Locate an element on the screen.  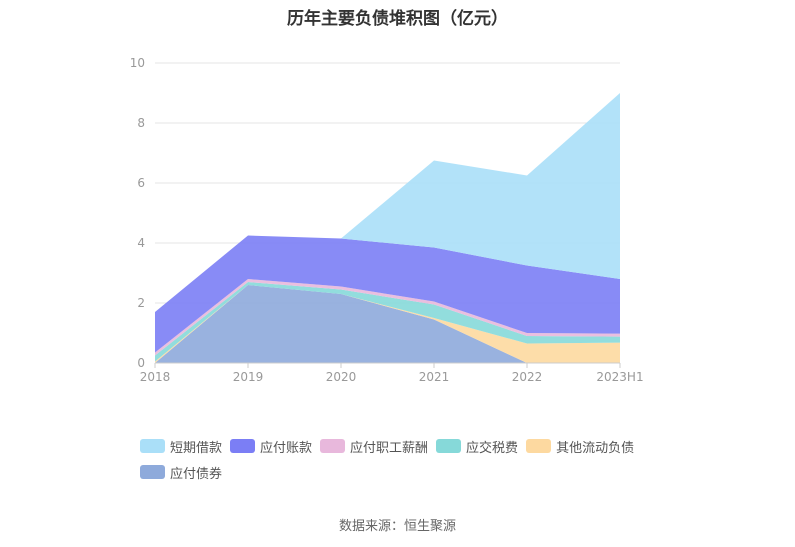
x-tick-label: 2020 is located at coordinates (341, 377).